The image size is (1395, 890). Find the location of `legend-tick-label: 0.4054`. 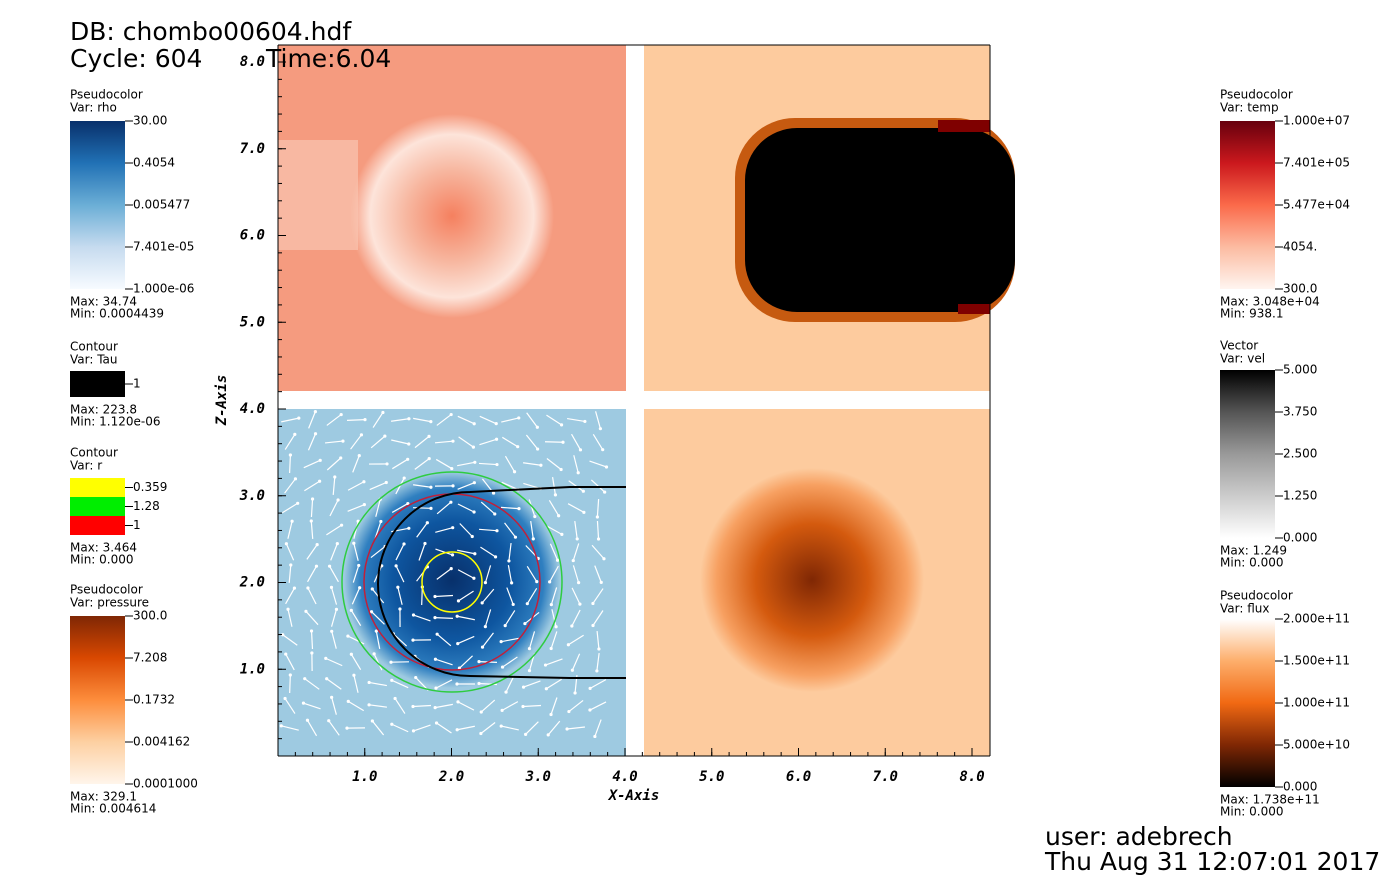

legend-tick-label: 0.4054 is located at coordinates (154, 163).